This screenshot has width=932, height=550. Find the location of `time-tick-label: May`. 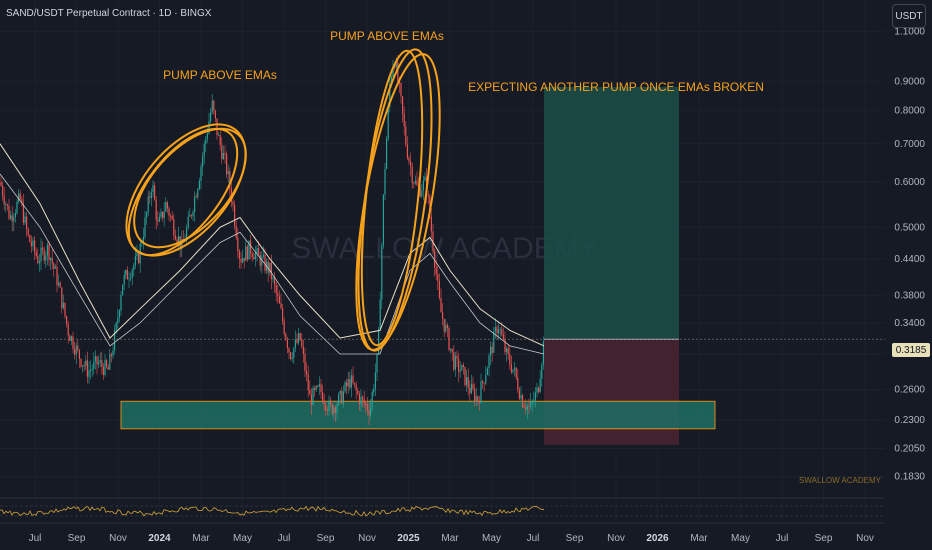

time-tick-label: May is located at coordinates (491, 538).